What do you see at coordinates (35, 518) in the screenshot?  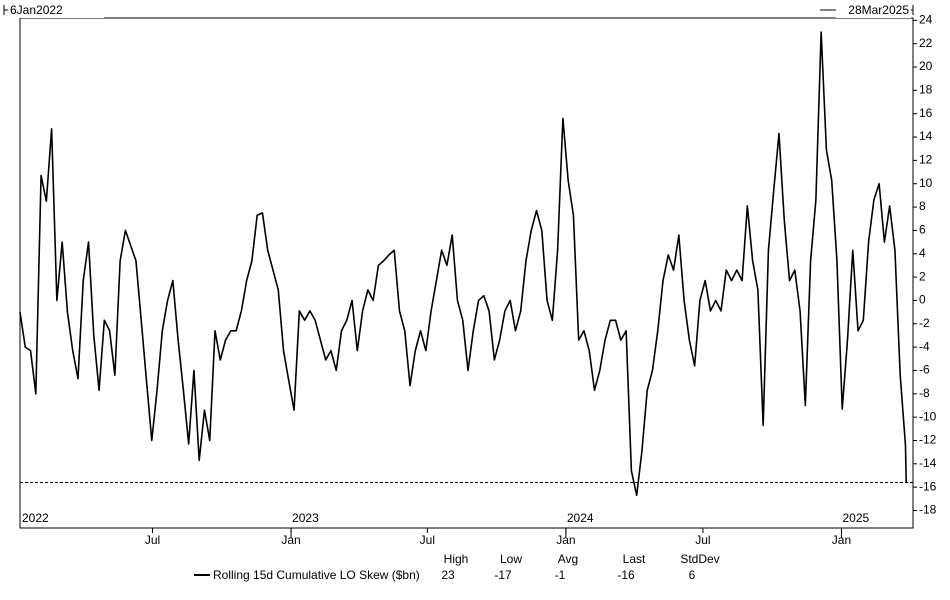 I see `year-label: 2022` at bounding box center [35, 518].